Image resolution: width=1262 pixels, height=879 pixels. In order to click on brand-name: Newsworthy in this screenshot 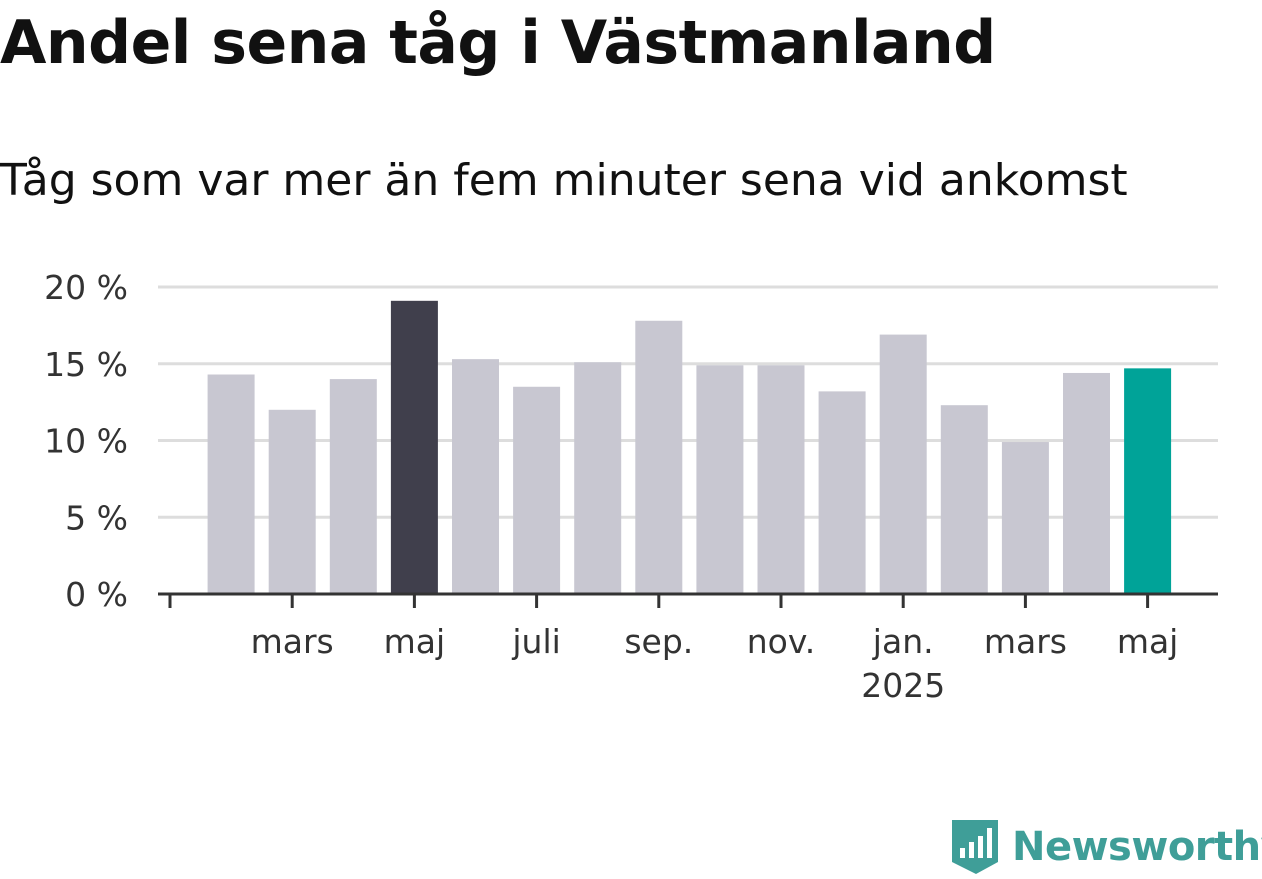, I will do `click(1137, 847)`.